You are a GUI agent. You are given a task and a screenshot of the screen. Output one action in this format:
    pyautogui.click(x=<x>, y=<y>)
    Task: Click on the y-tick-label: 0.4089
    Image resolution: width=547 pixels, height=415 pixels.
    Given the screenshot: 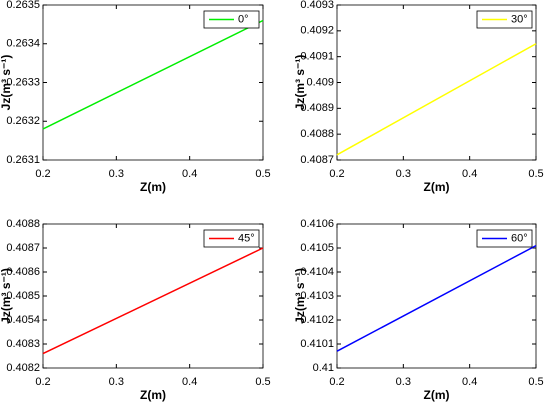 What is the action you would take?
    pyautogui.click(x=317, y=108)
    